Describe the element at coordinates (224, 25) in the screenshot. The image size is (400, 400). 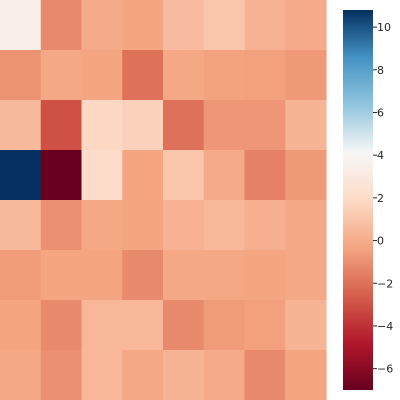
I see `heatmap-cell-r0-c5` at that location.